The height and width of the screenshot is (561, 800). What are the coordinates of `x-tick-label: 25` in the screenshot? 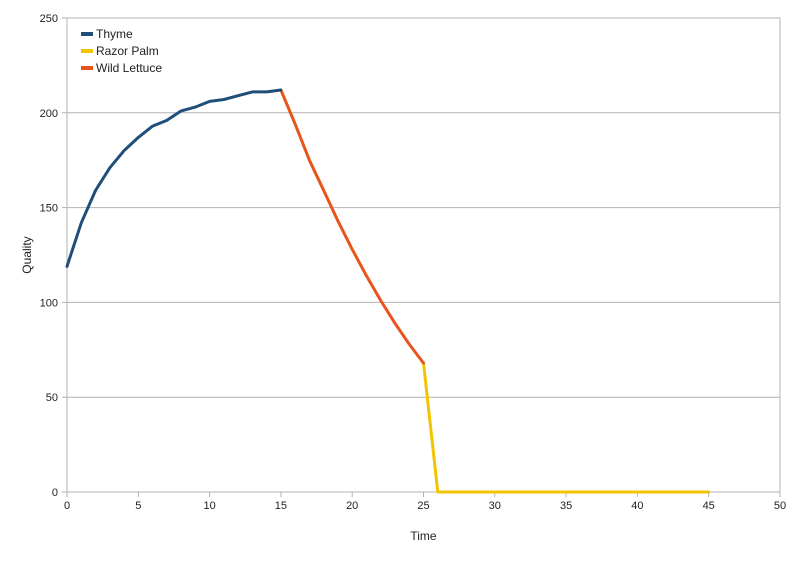 It's located at (423, 506).